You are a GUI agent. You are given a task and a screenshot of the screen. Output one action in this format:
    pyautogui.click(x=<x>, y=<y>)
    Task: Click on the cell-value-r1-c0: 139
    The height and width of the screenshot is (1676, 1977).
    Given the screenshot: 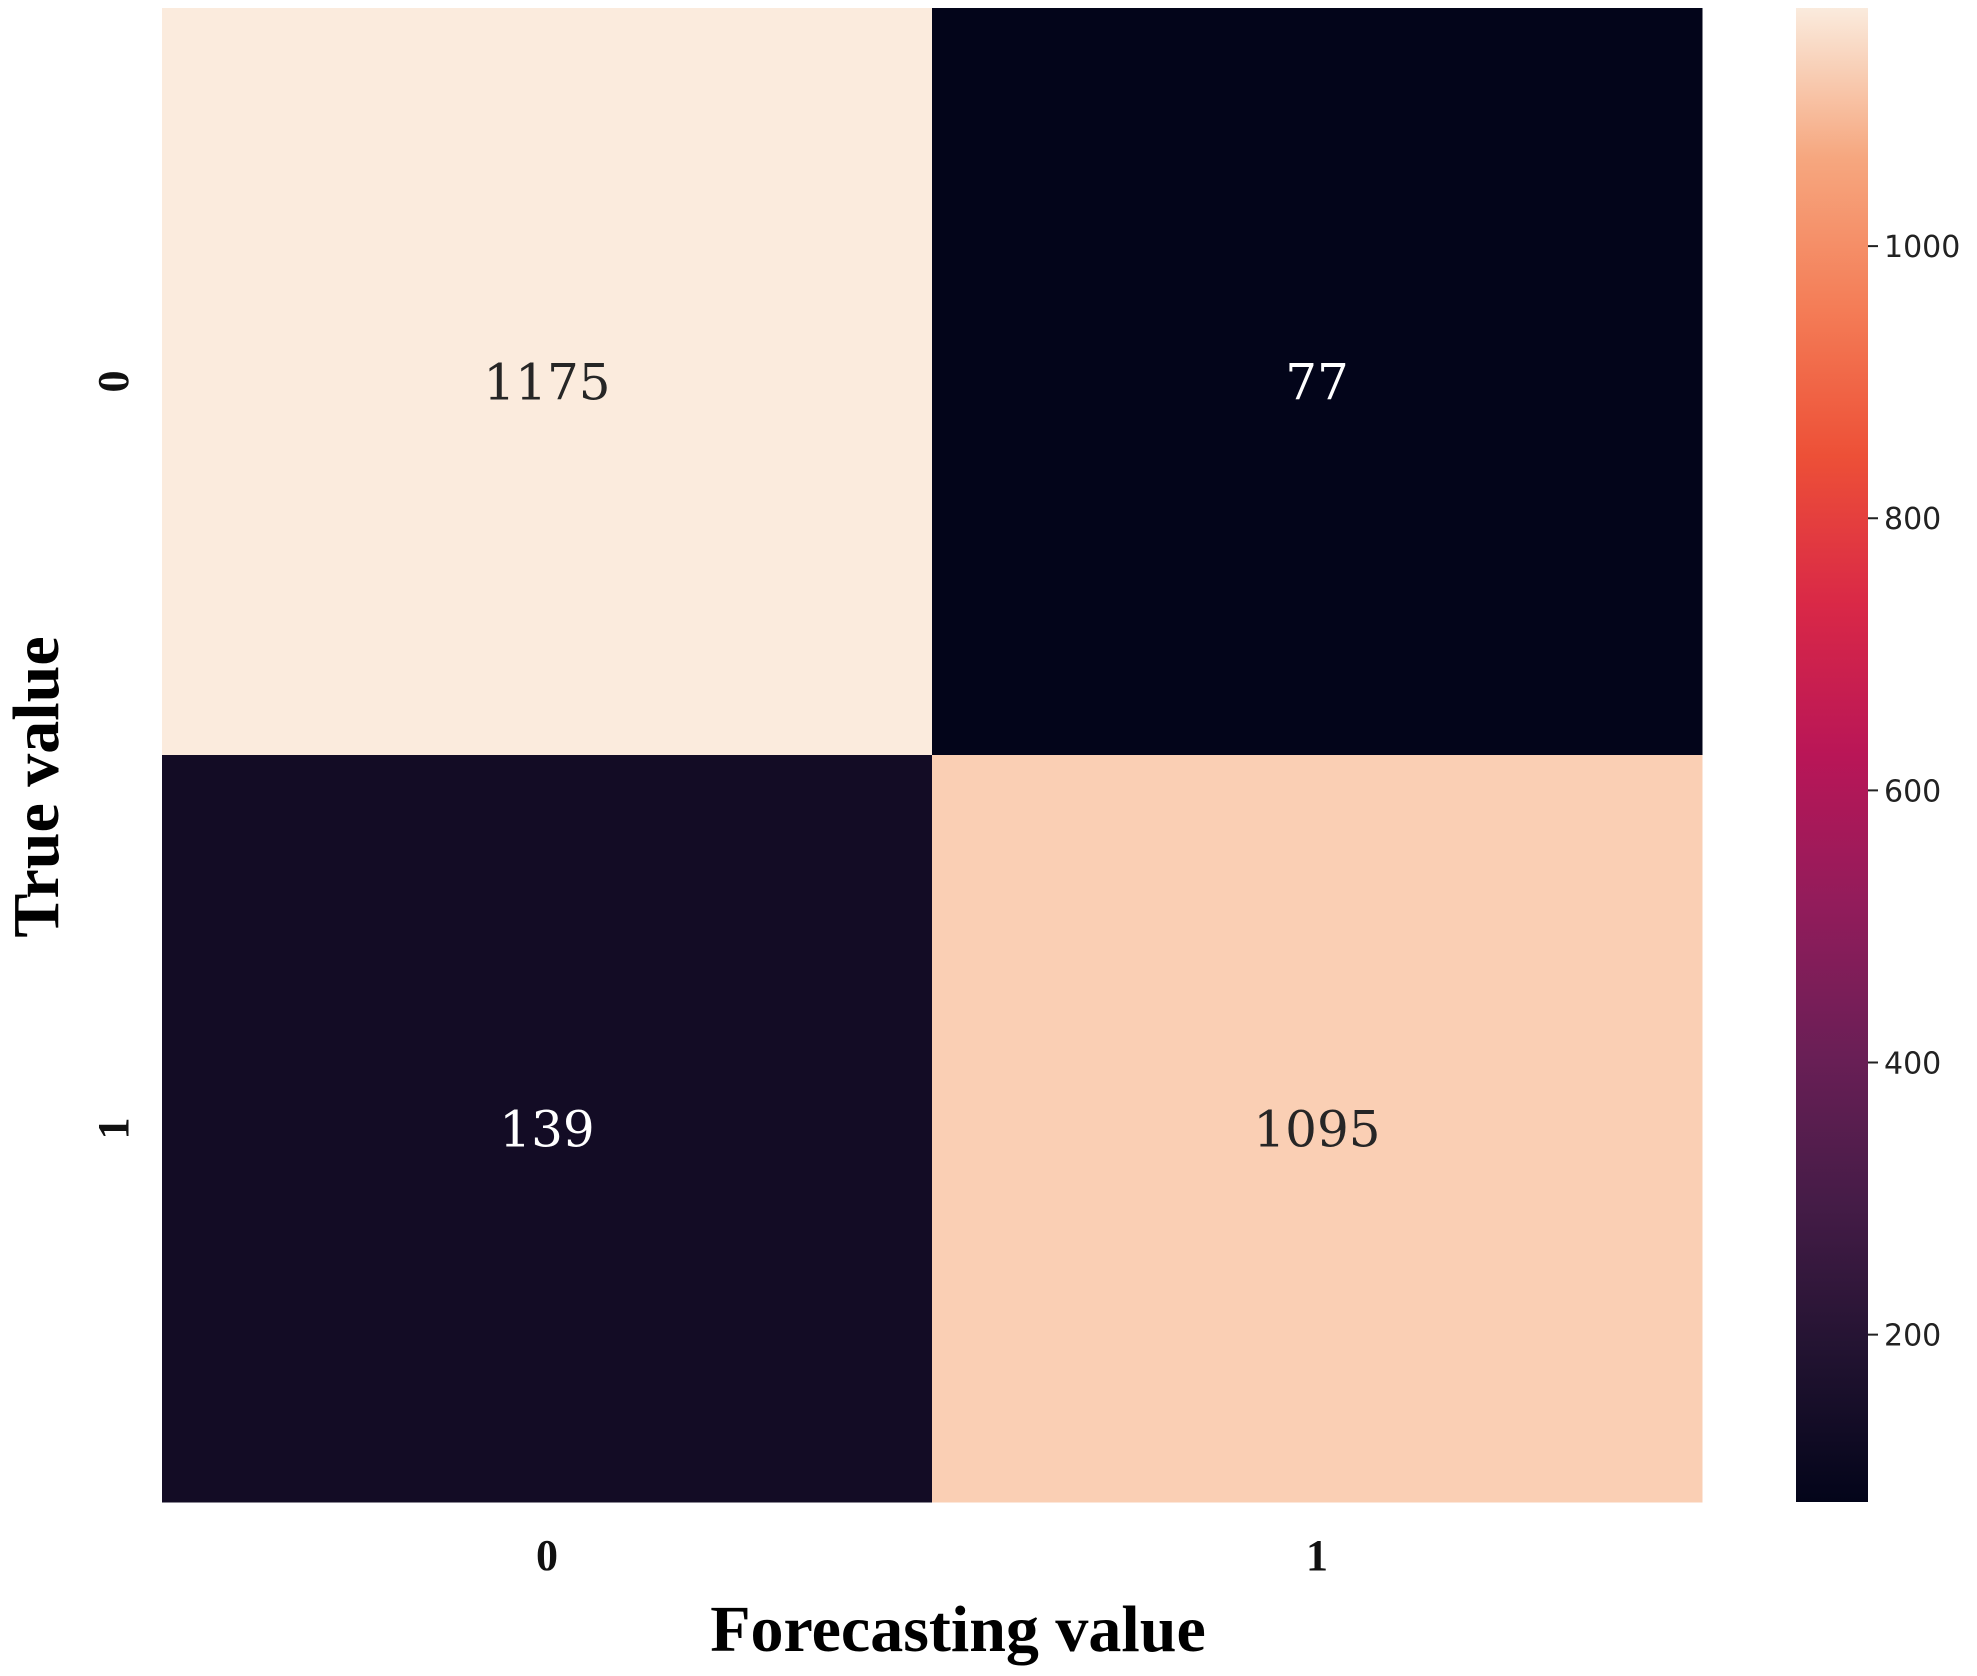 What is the action you would take?
    pyautogui.click(x=546, y=1130)
    